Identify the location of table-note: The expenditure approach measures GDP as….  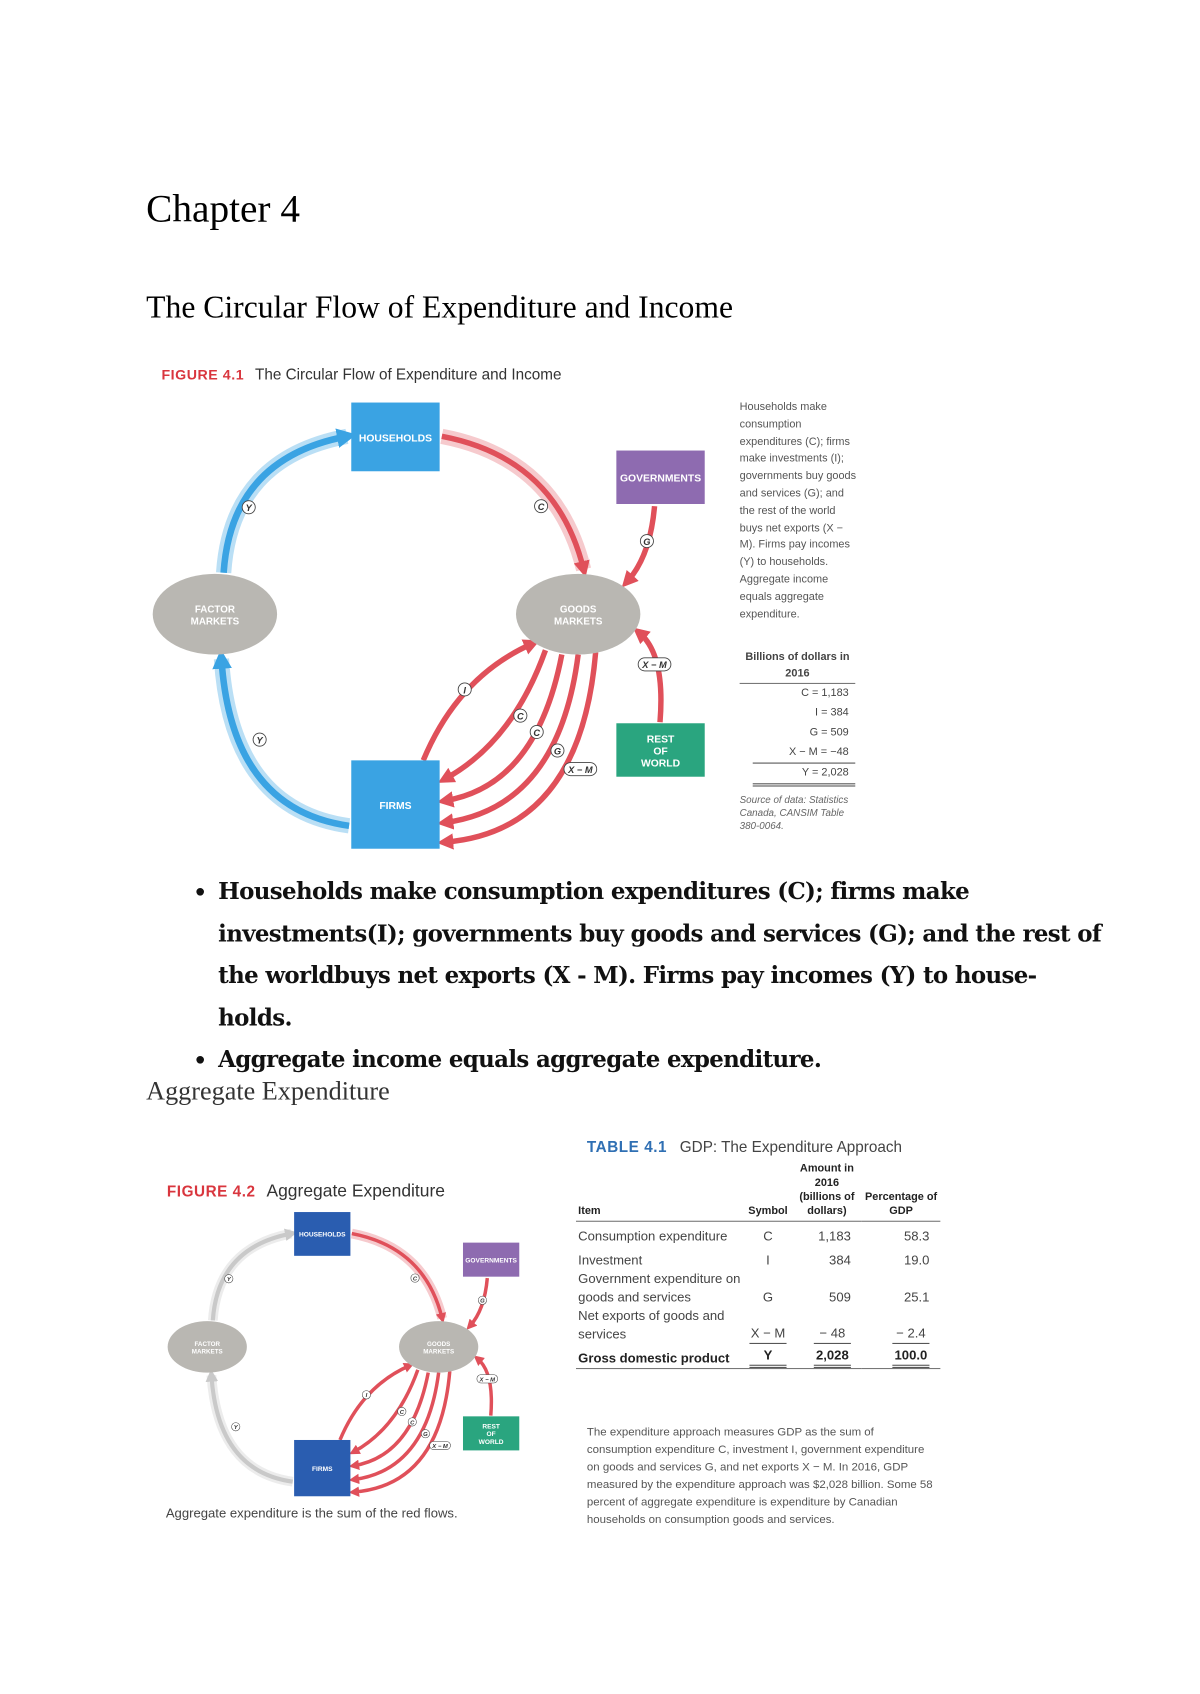
(759, 1476).